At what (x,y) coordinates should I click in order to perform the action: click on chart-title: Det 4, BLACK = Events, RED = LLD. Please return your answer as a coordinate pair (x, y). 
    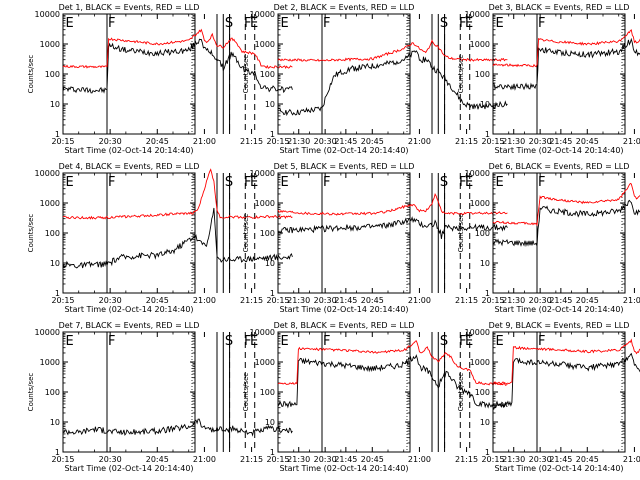
    Looking at the image, I should click on (129, 166).